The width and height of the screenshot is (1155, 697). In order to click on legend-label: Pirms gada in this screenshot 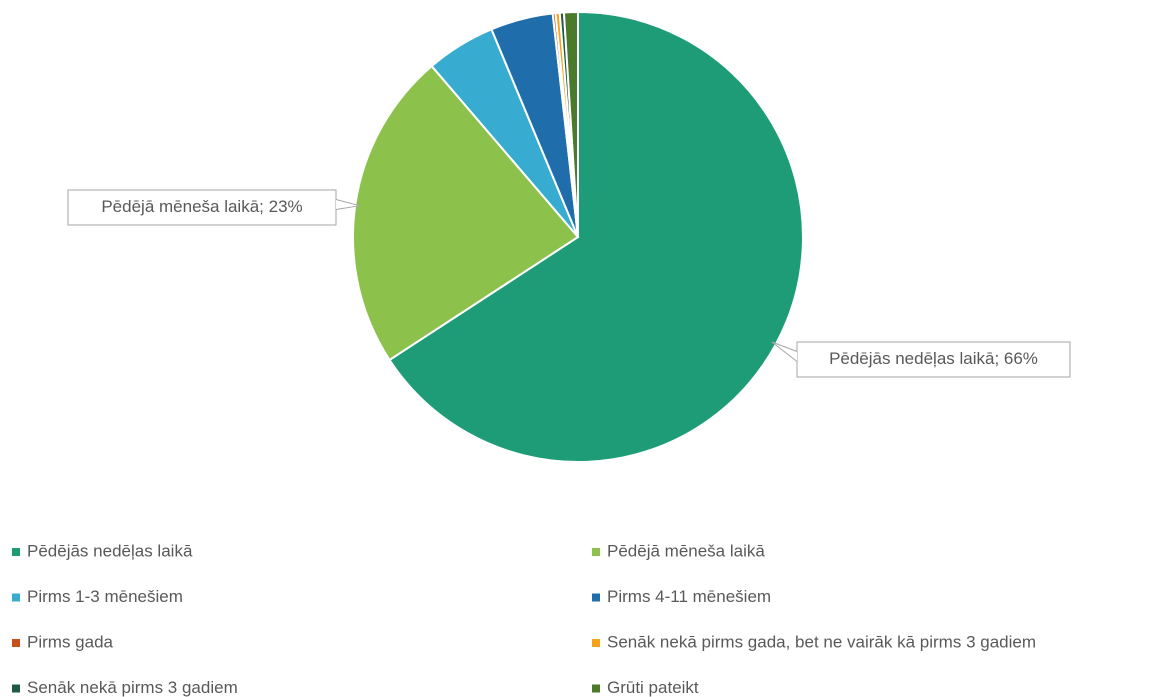, I will do `click(70, 641)`.